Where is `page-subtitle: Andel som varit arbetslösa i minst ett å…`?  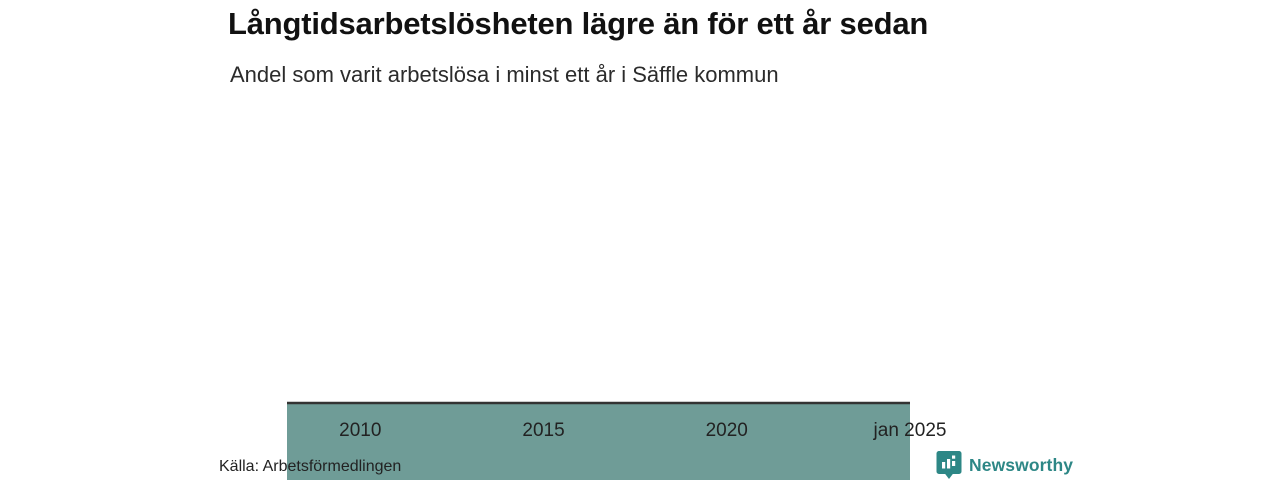 page-subtitle: Andel som varit arbetslösa i minst ett å… is located at coordinates (504, 74).